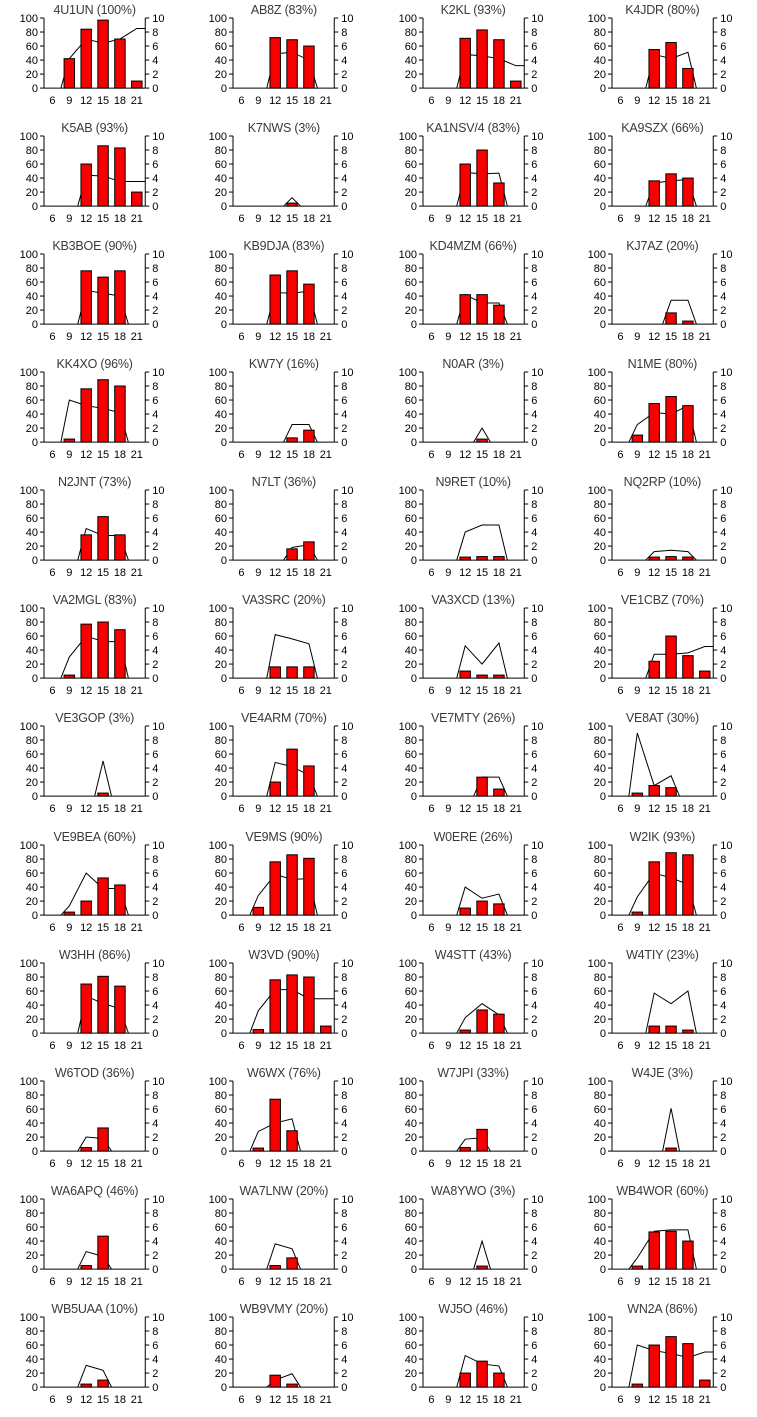 The width and height of the screenshot is (757, 1417). Describe the element at coordinates (284, 1190) in the screenshot. I see `chart-title: WA7LNW (20%)` at that location.